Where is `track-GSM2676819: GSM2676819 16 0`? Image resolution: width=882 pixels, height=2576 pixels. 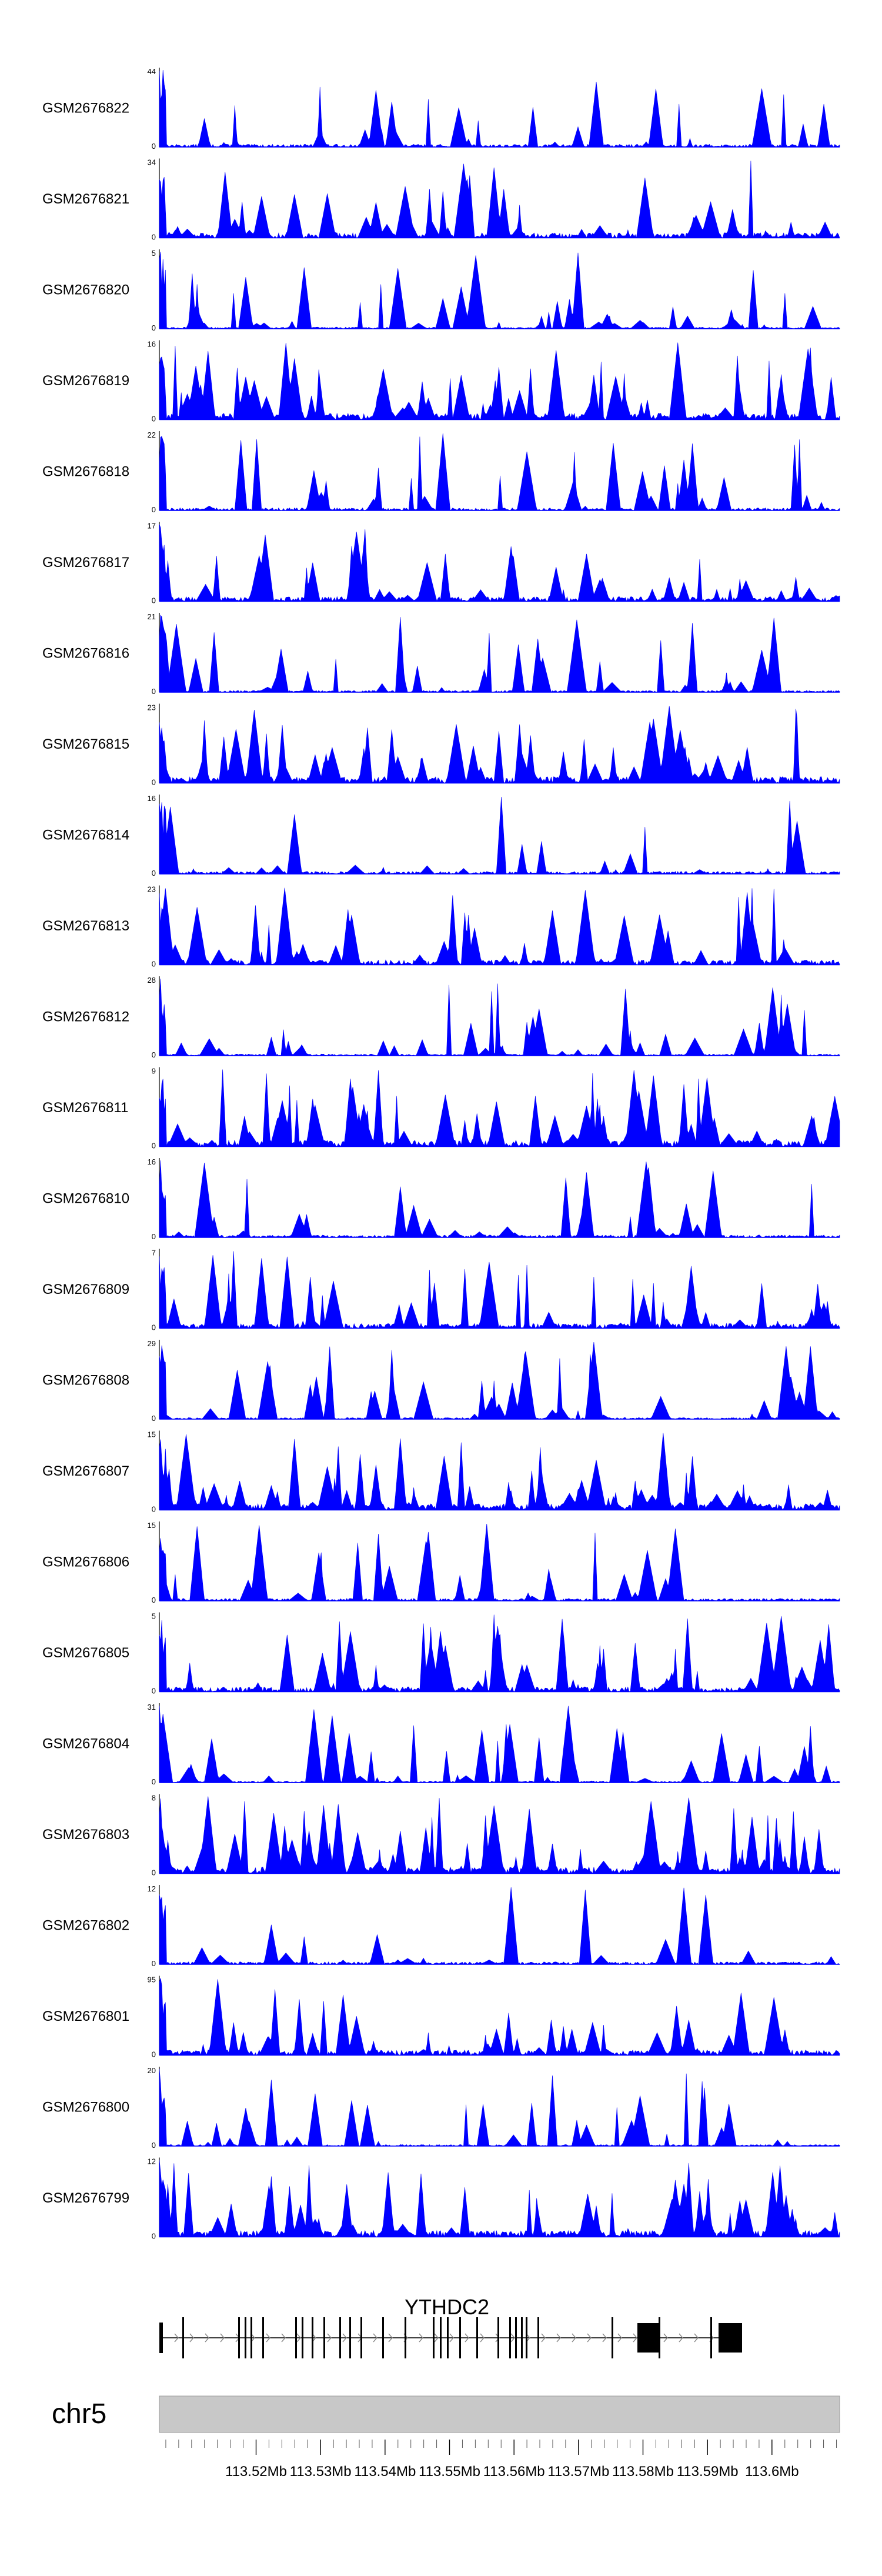 track-GSM2676819: GSM2676819 16 0 is located at coordinates (441, 381).